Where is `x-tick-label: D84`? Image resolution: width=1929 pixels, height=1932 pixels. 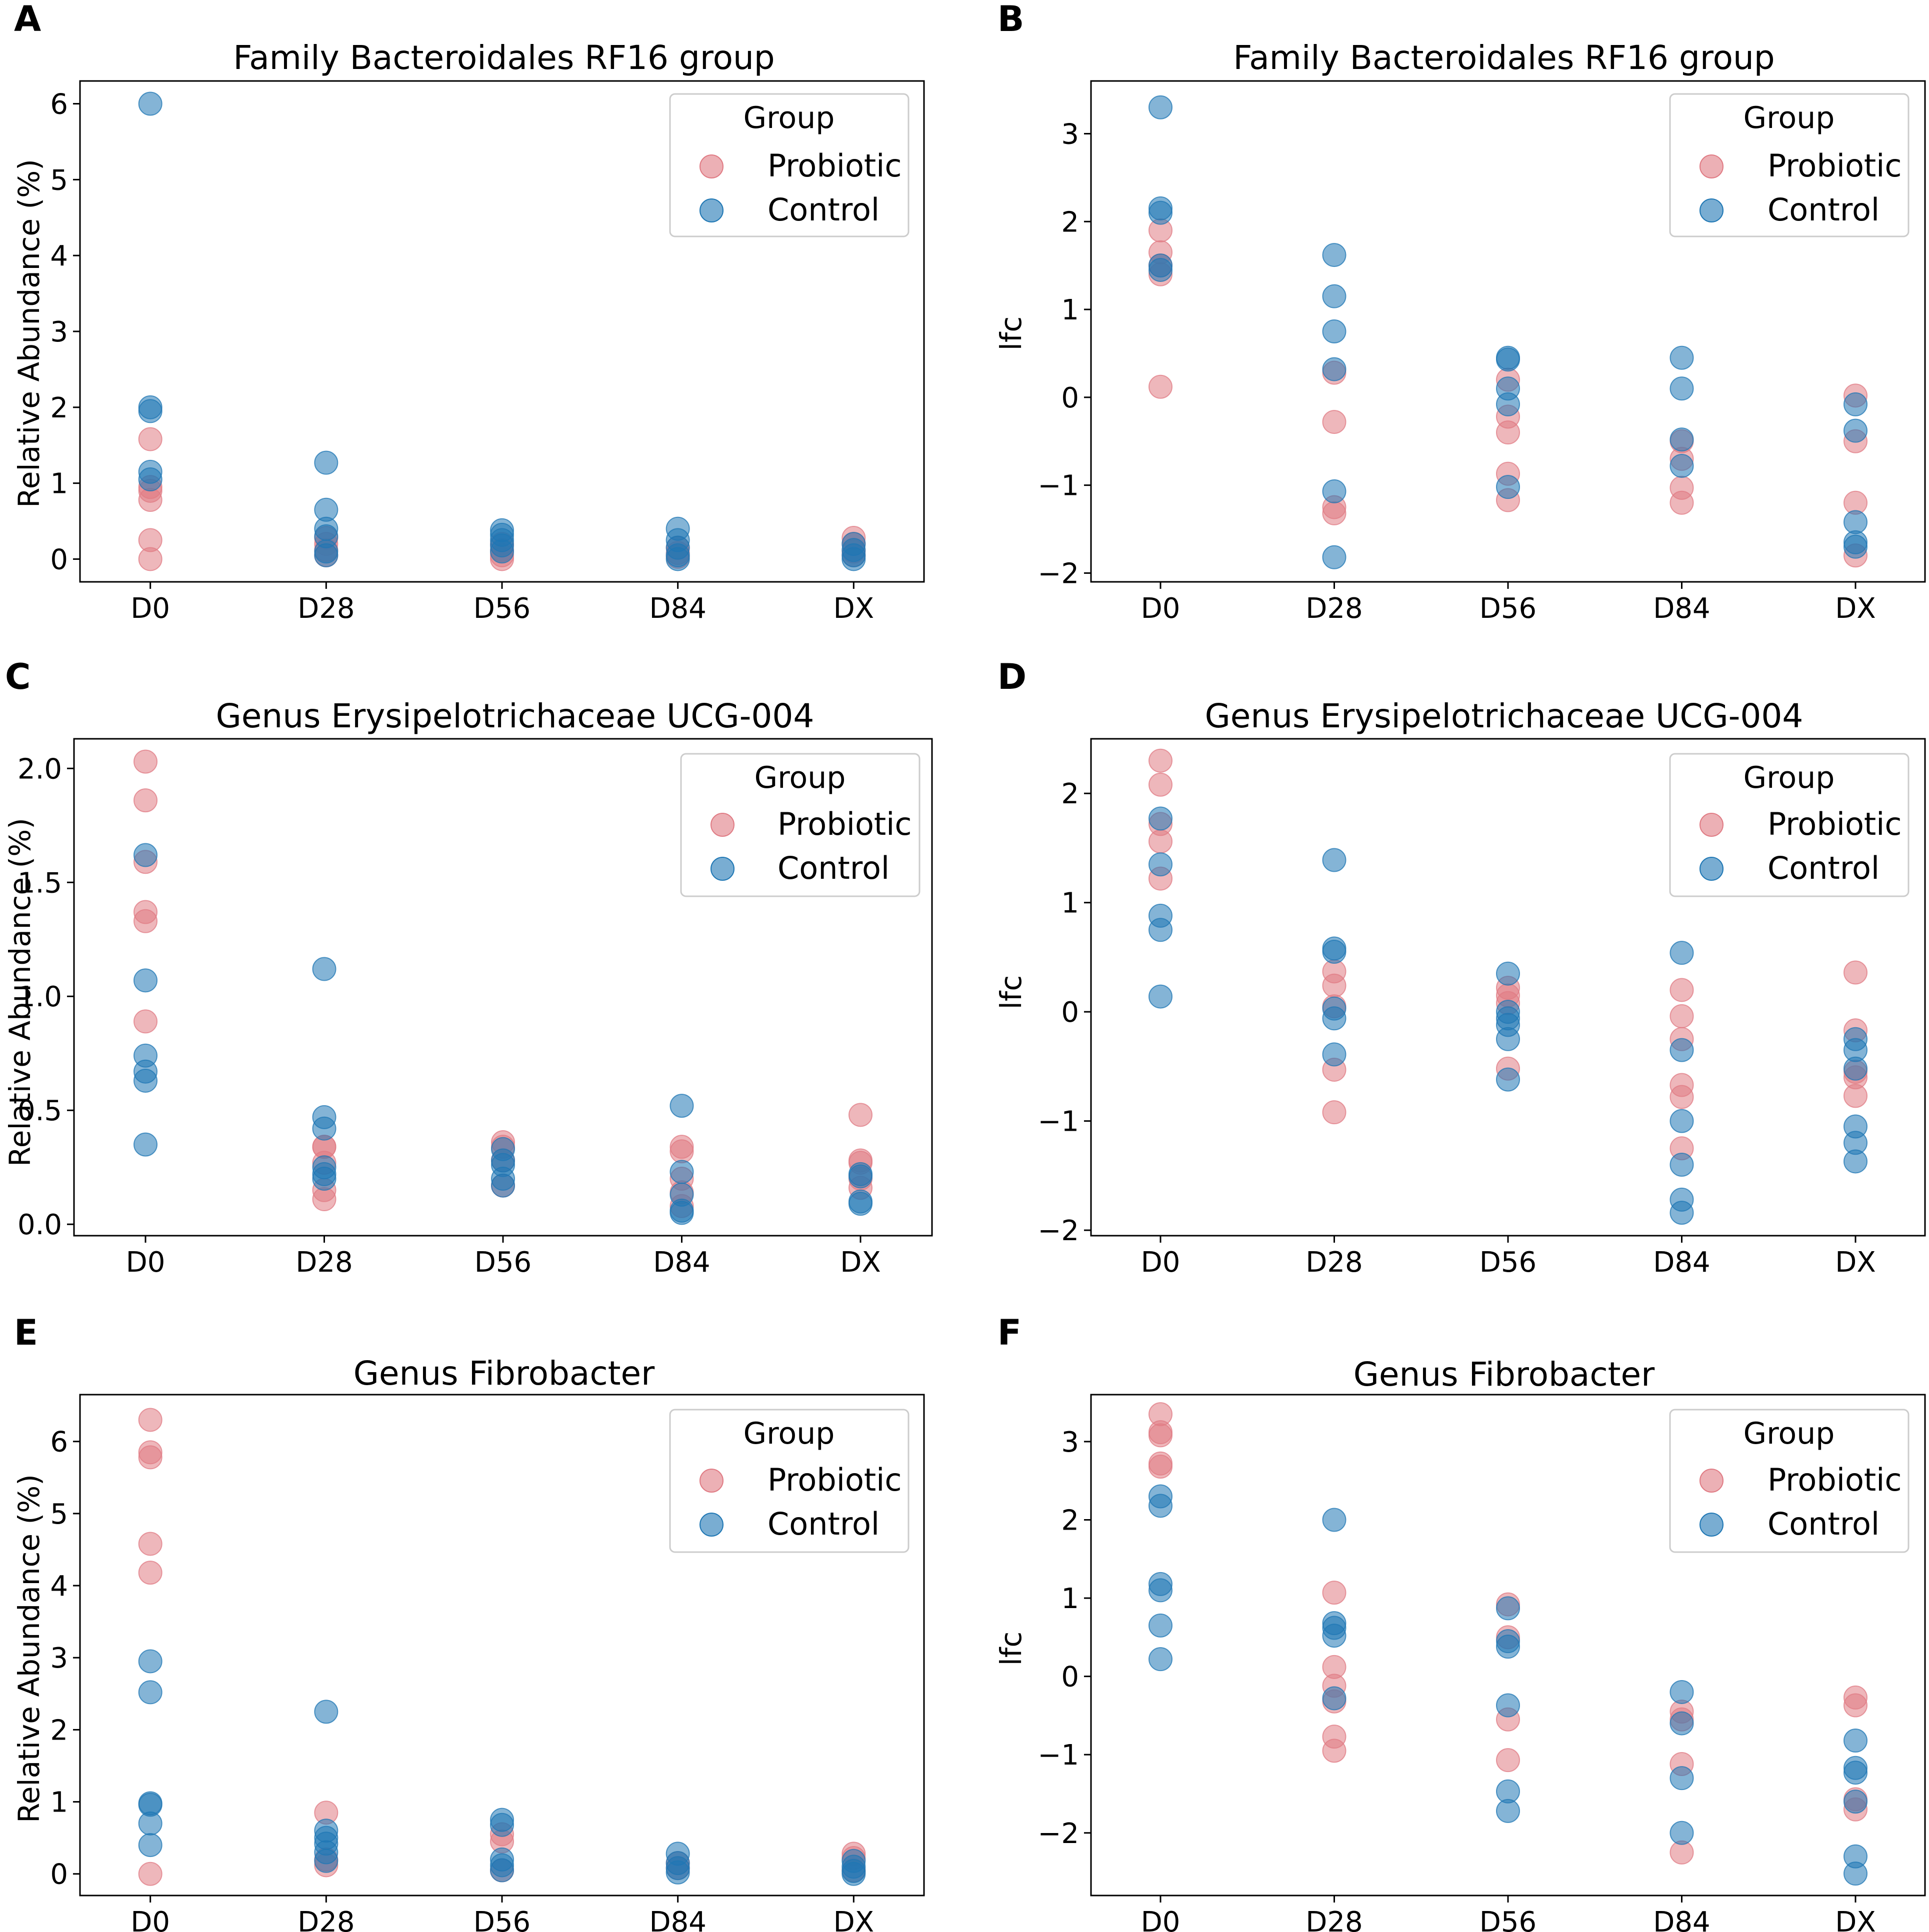 x-tick-label: D84 is located at coordinates (1681, 1919).